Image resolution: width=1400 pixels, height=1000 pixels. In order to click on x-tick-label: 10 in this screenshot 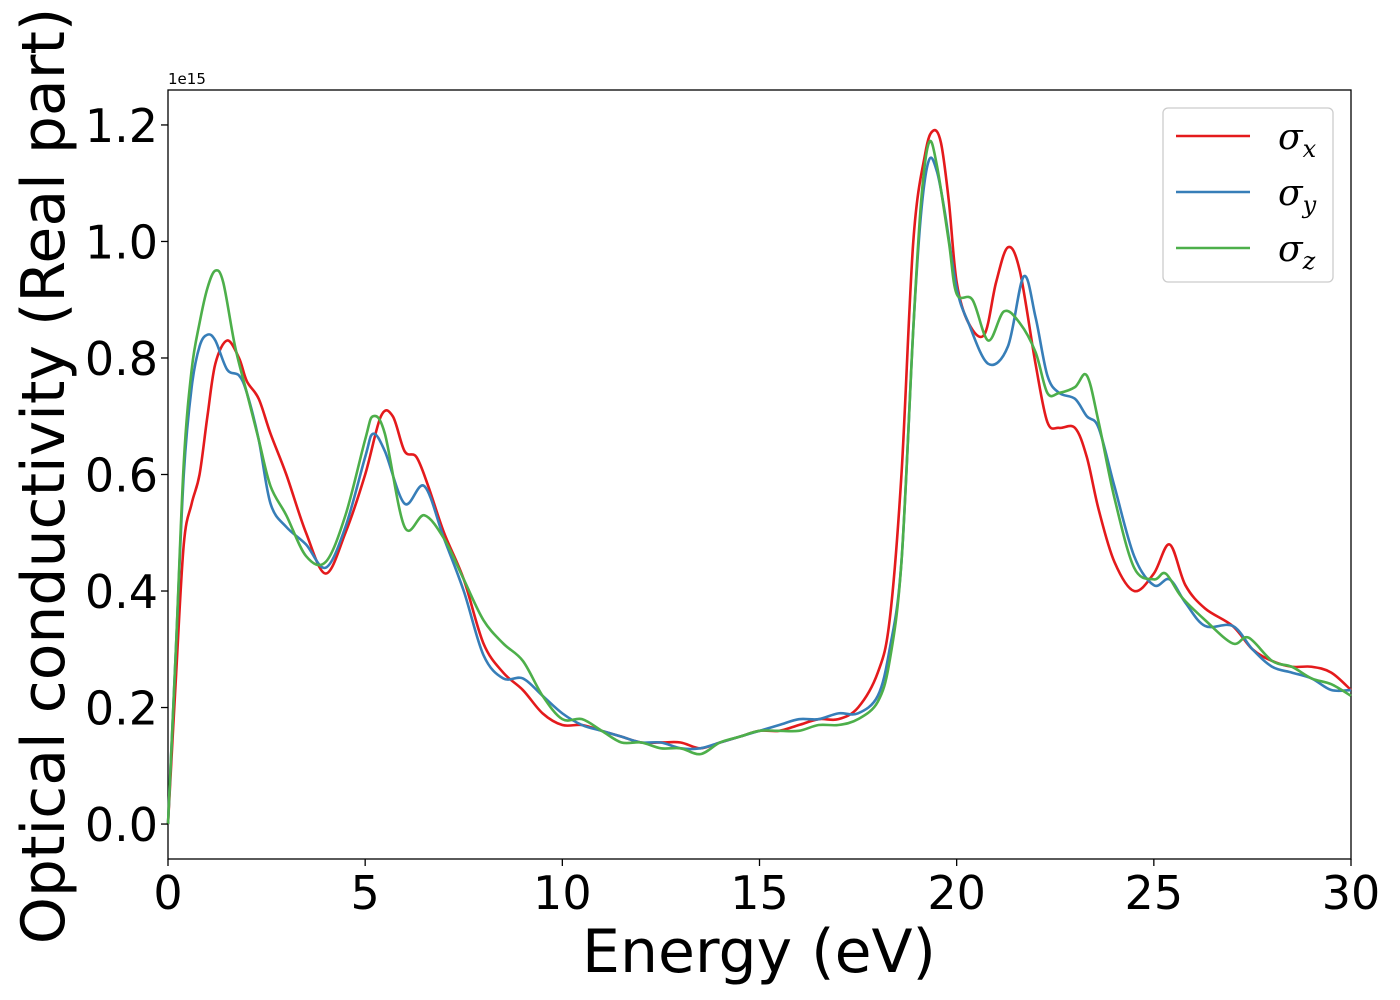, I will do `click(562, 893)`.